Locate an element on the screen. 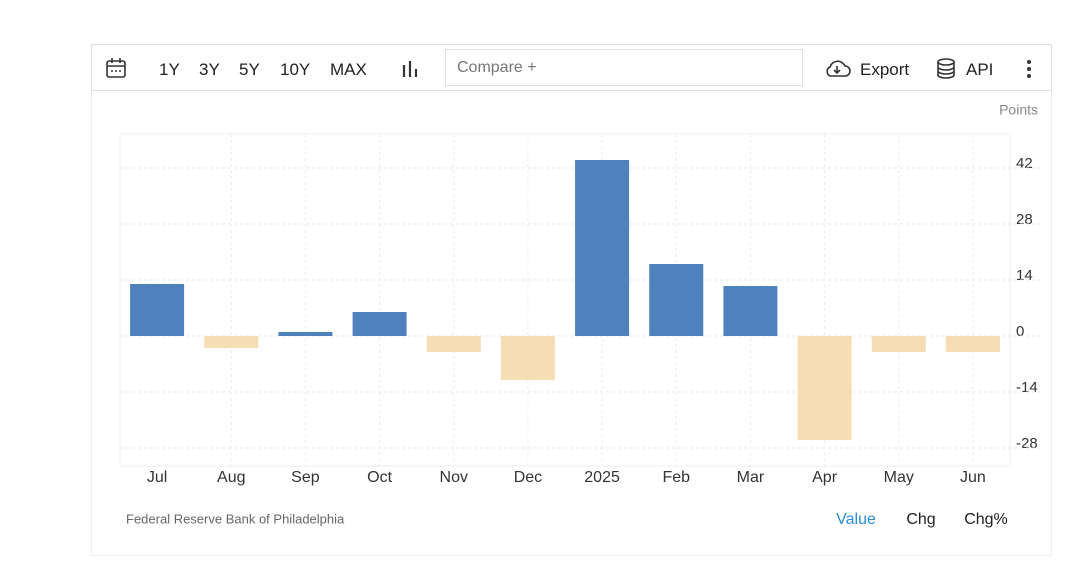 The height and width of the screenshot is (578, 1065). range-button: MAX is located at coordinates (348, 69).